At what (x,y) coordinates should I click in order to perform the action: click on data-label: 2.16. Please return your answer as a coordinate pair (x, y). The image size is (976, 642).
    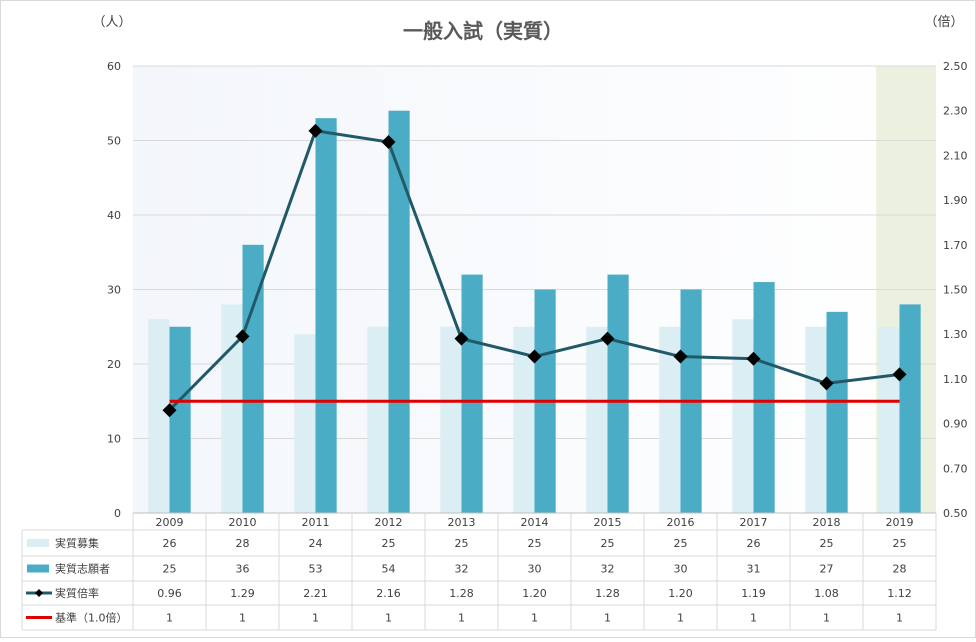
    Looking at the image, I should click on (388, 593).